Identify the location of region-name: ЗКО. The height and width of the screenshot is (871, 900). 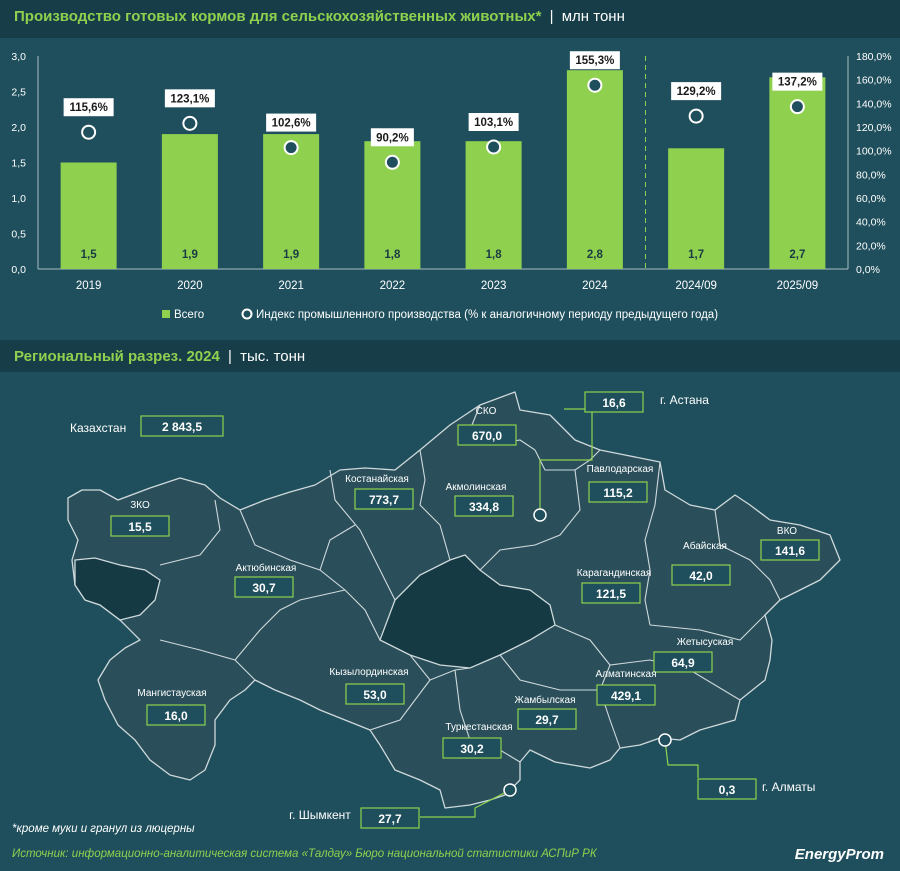
(140, 505).